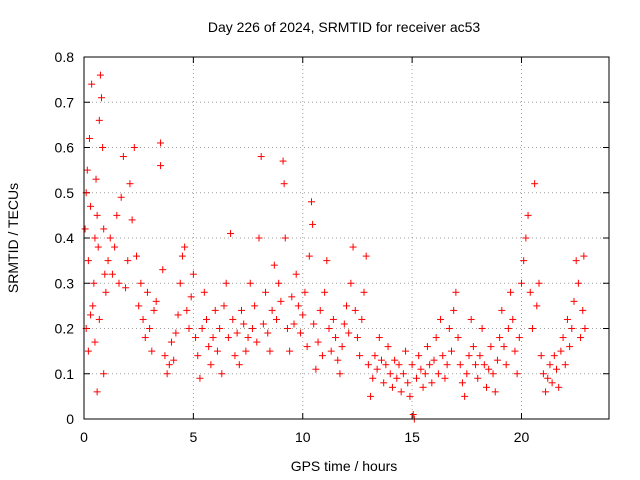 This screenshot has width=640, height=480. Describe the element at coordinates (65, 238) in the screenshot. I see `y-tick-label: 0.4` at that location.